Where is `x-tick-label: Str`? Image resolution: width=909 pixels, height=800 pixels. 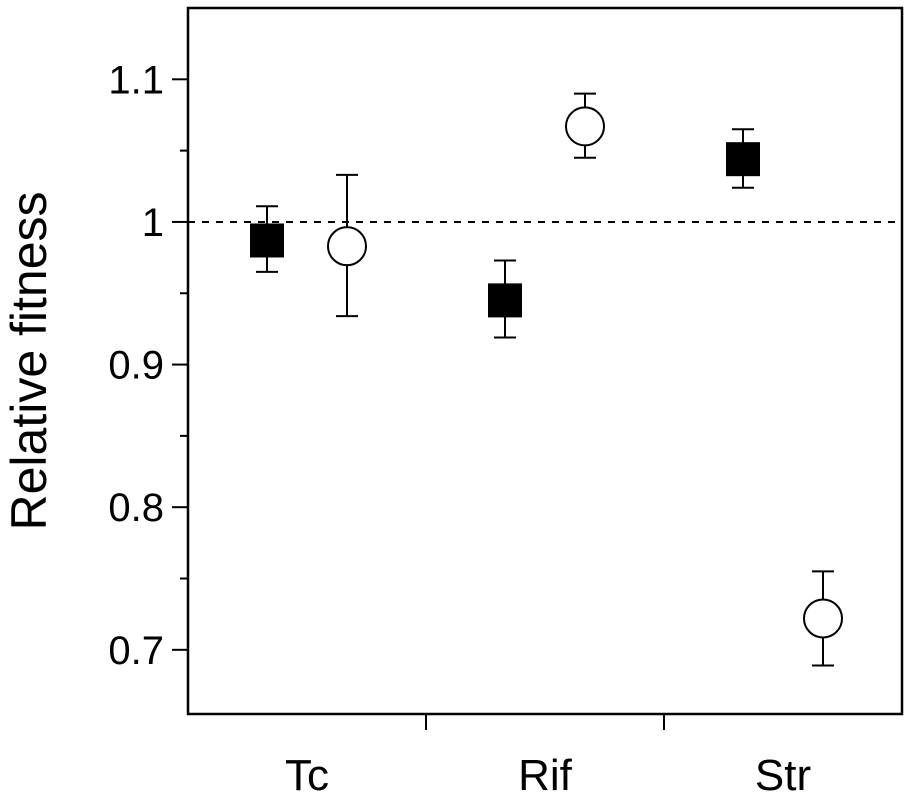 x-tick-label: Str is located at coordinates (783, 775).